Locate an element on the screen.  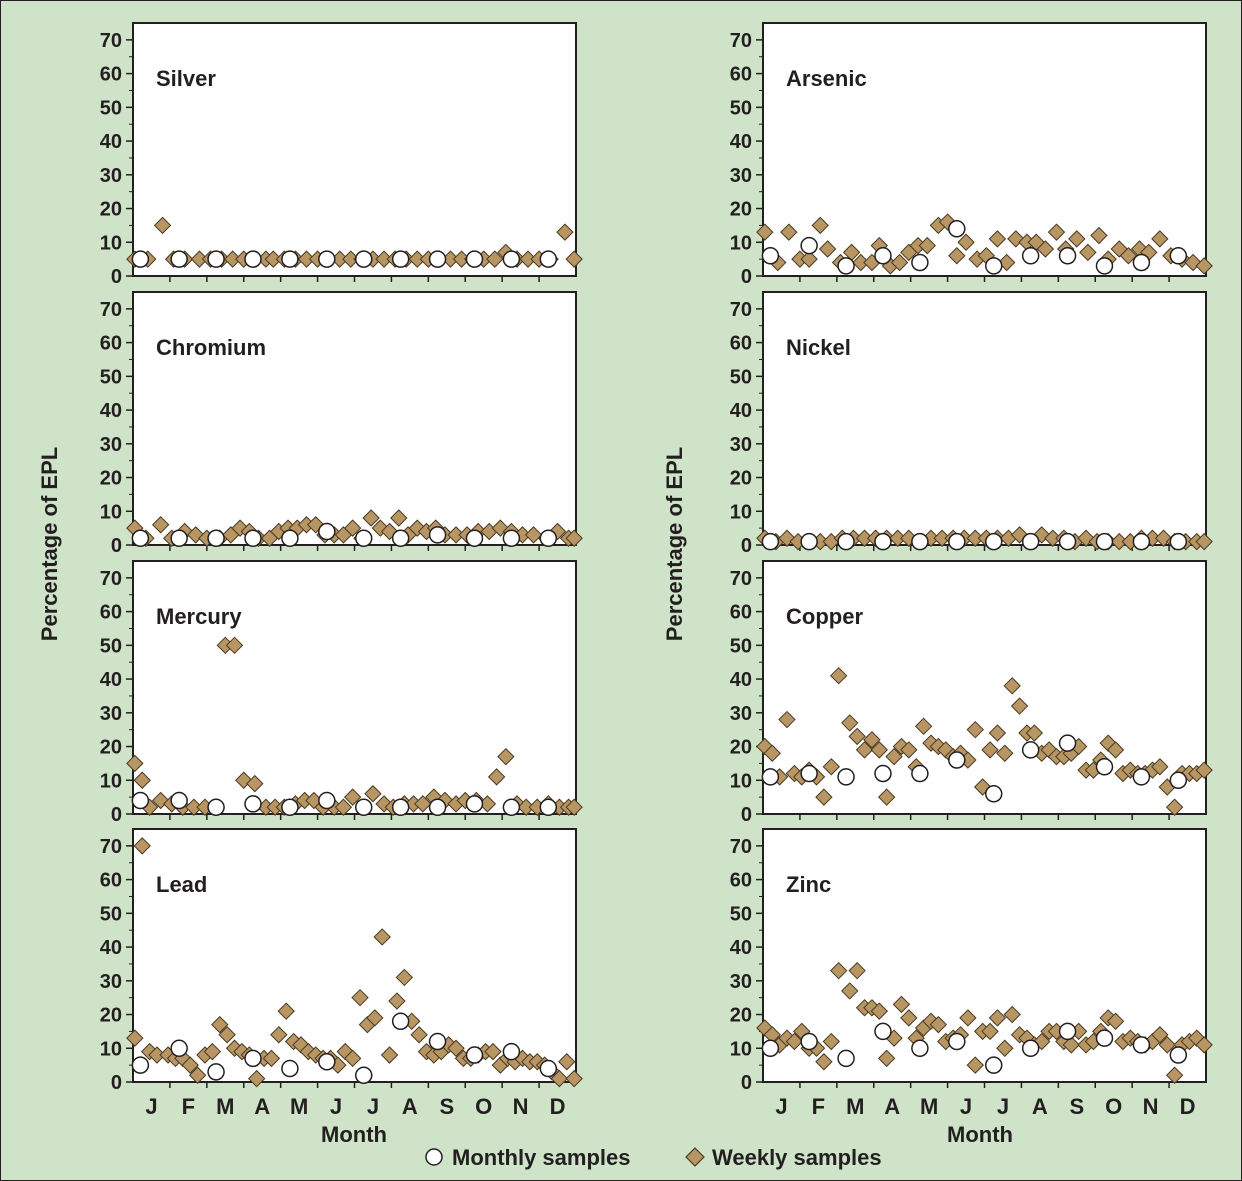
right-y-axis-label: Percentage of EPL is located at coordinates (674, 544).